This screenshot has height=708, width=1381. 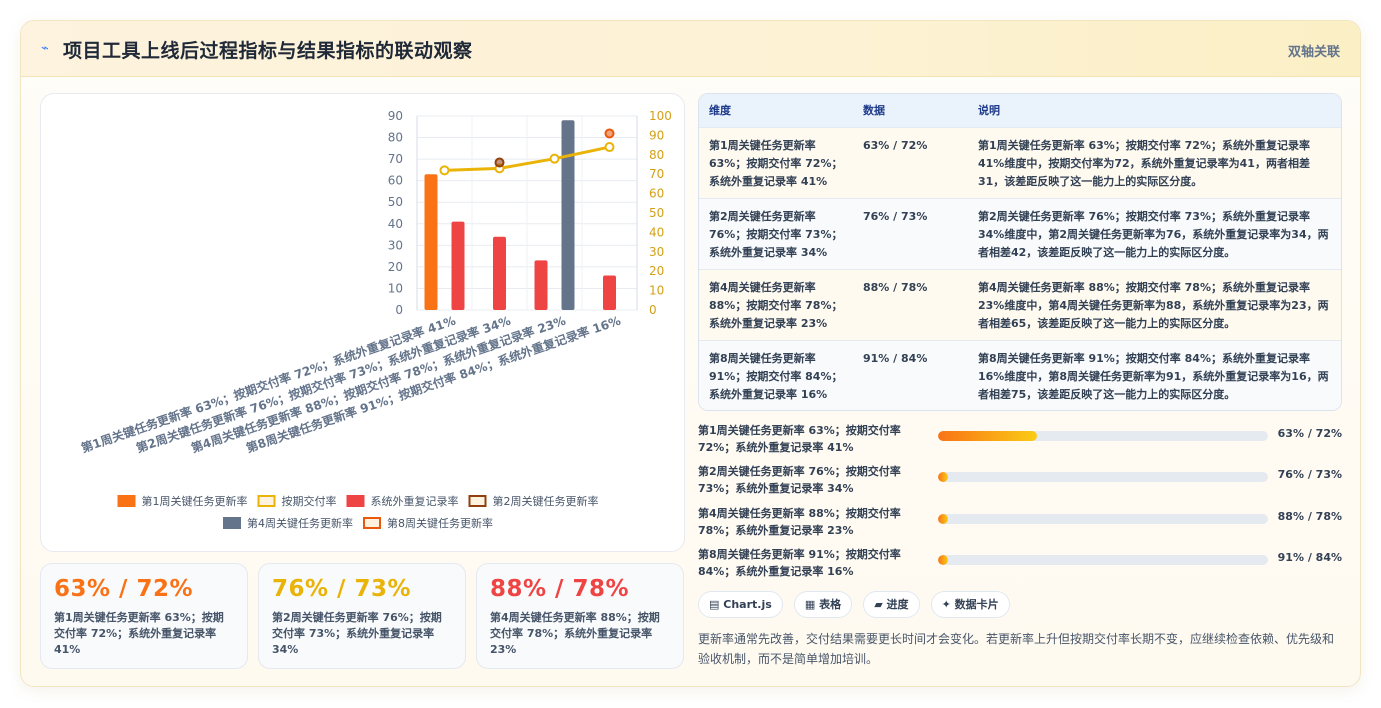 What do you see at coordinates (799, 439) in the screenshot?
I see `progress-label: 第1周关键任务更新率 63%；按期交付率 72%；系统外重复记录率 41%` at bounding box center [799, 439].